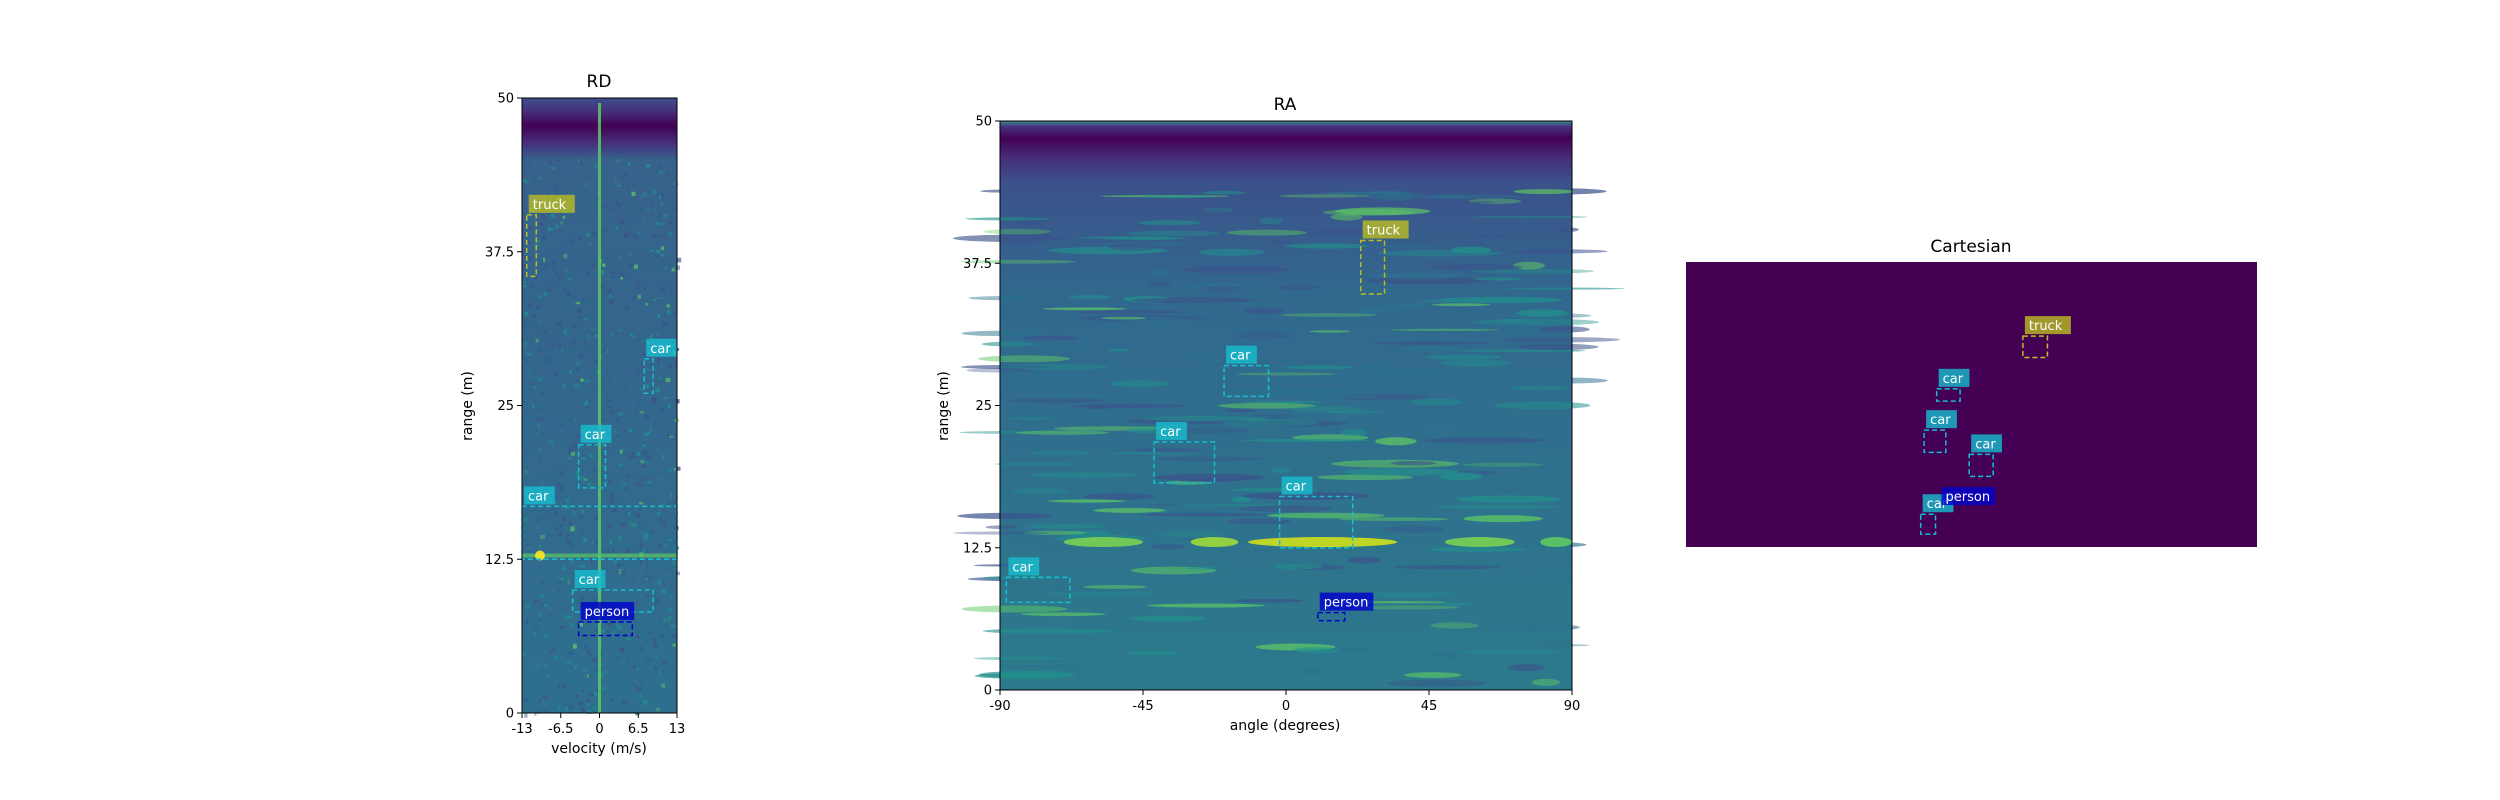 This screenshot has width=2500, height=800. What do you see at coordinates (1981, 465) in the screenshot?
I see `cartesian-detection-box-car` at bounding box center [1981, 465].